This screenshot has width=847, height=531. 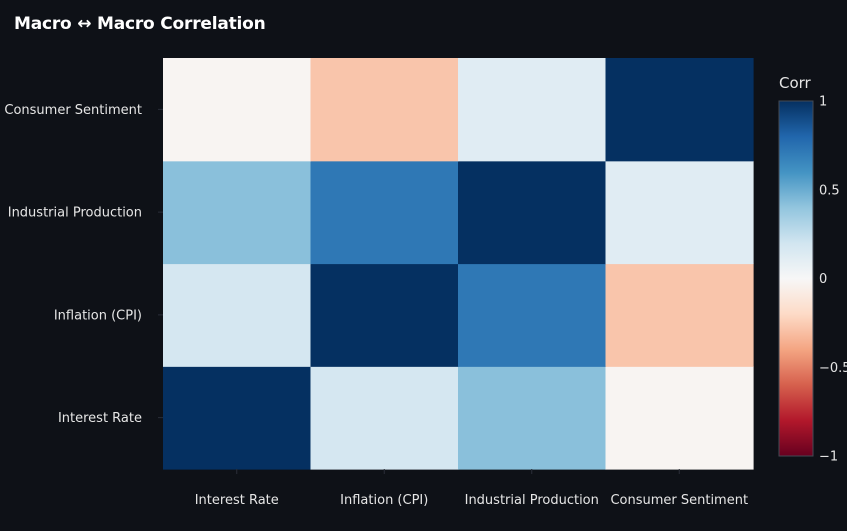 What do you see at coordinates (679, 110) in the screenshot?
I see `heatmap-cell-consumer-sentiment-x-consumer-sentiment` at bounding box center [679, 110].